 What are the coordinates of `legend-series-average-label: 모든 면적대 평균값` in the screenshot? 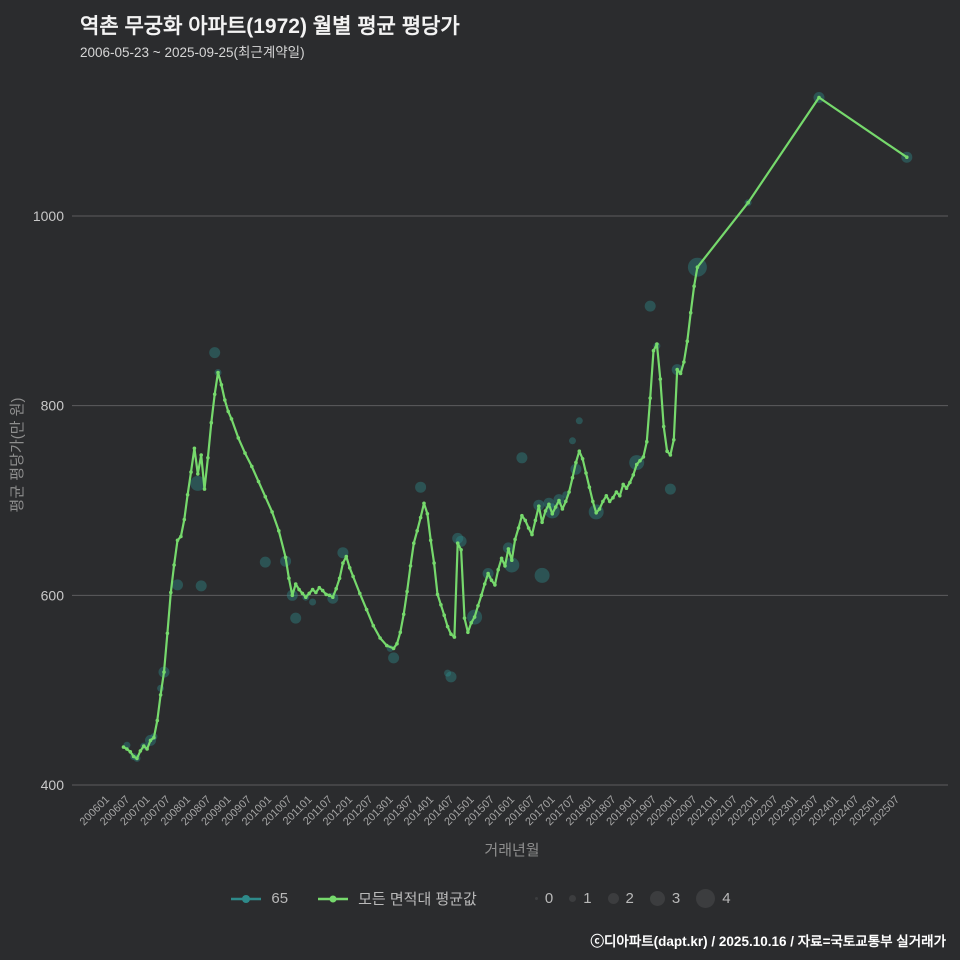 It's located at (417, 899).